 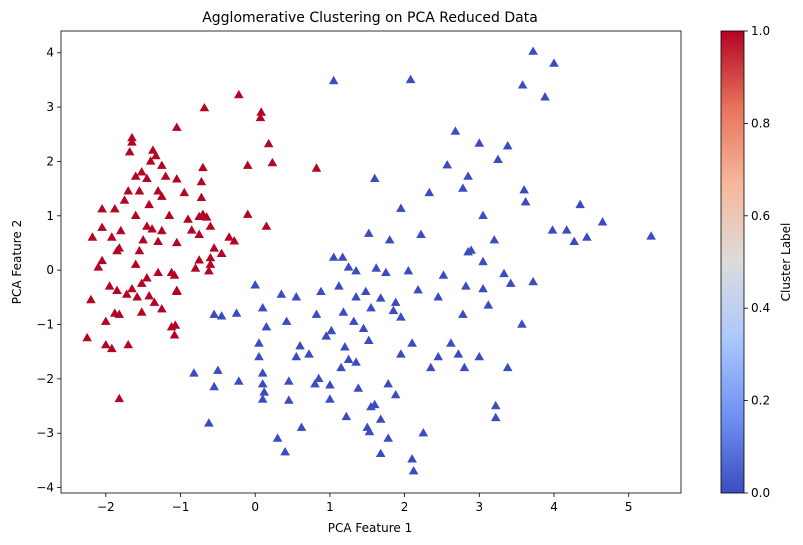 What do you see at coordinates (760, 216) in the screenshot?
I see `colorbar-tick-label: 0.6` at bounding box center [760, 216].